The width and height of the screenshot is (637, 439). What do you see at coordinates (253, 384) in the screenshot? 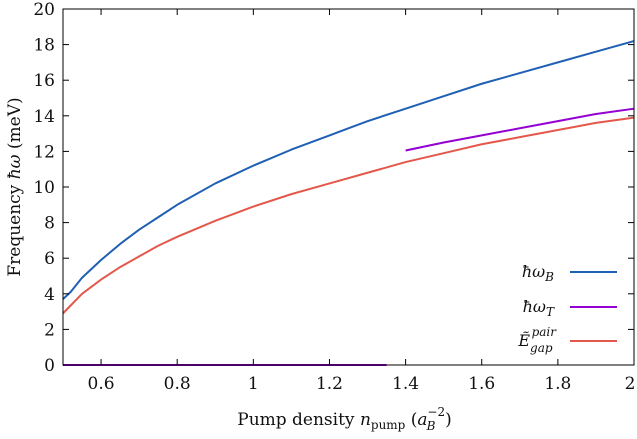
I see `x-tick-label: 1` at bounding box center [253, 384].